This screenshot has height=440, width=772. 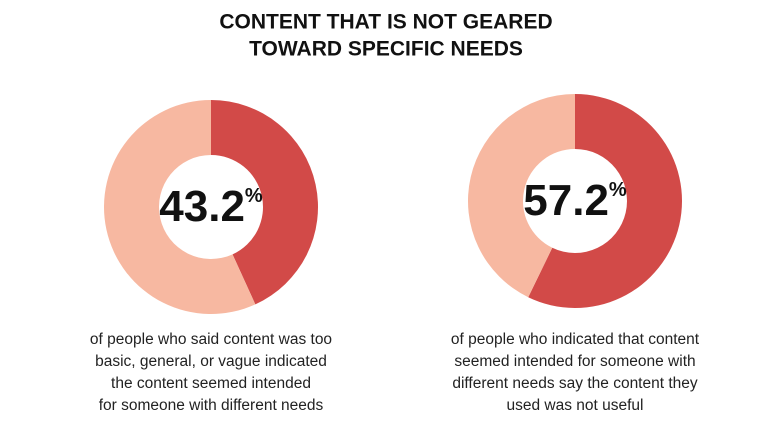 What do you see at coordinates (211, 361) in the screenshot?
I see `caption: basic, general, or vague indicated` at bounding box center [211, 361].